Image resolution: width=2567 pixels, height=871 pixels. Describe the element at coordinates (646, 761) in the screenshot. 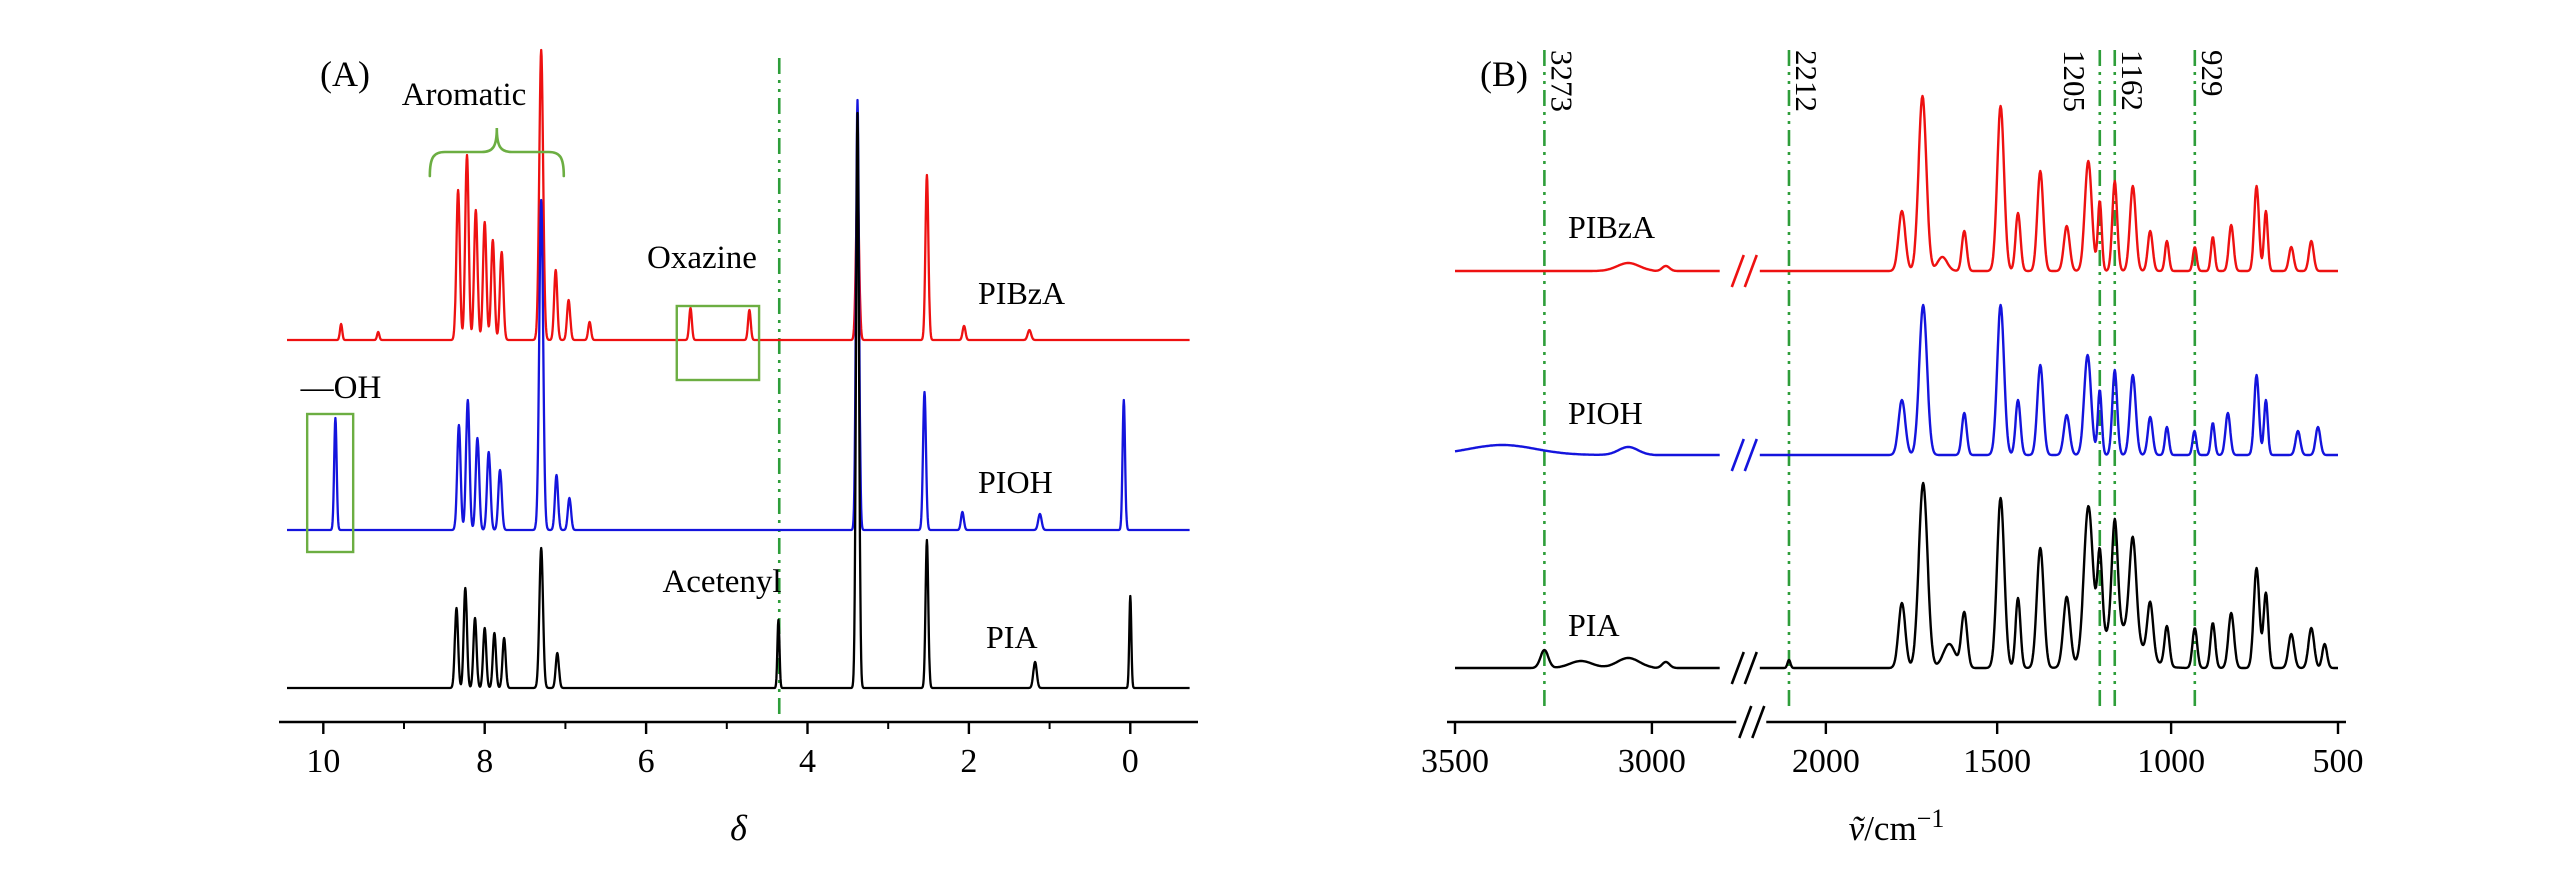

I see `panel-a-tick-label: 6` at that location.